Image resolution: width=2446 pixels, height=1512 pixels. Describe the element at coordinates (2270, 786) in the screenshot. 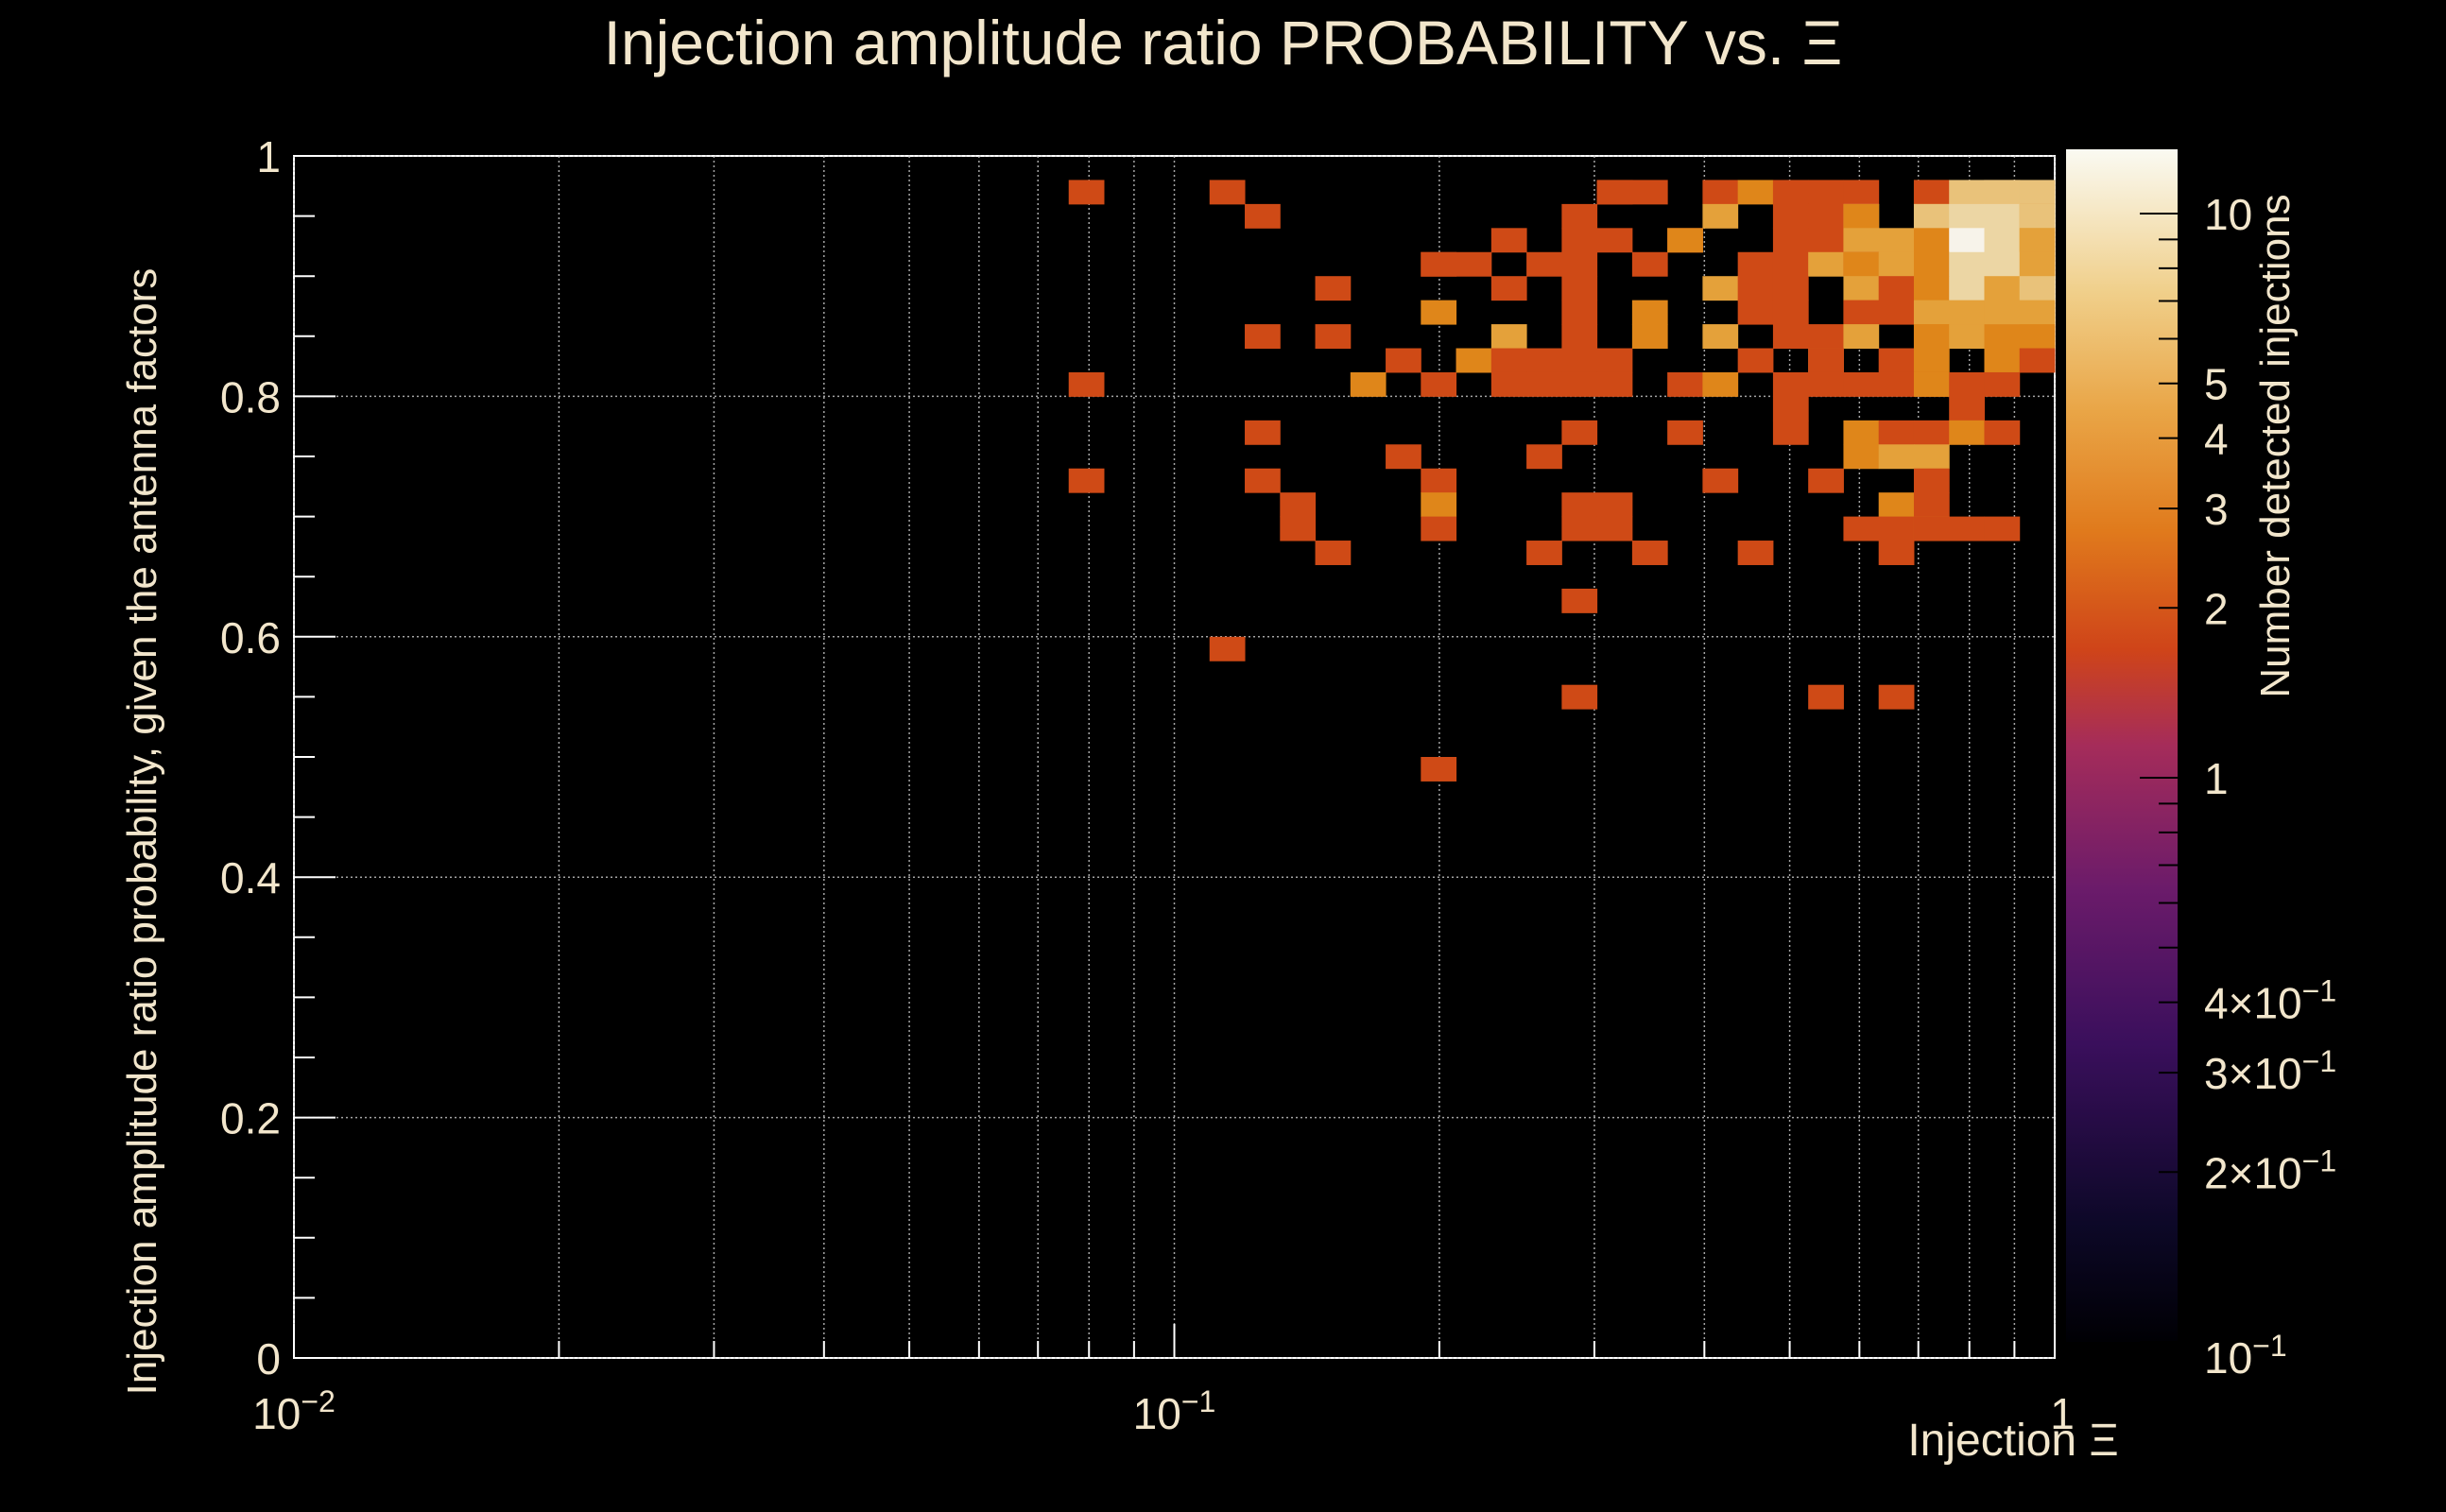

I see `colorbar-tick-labels: 10−1 2×10⁻¹ 3×10−1 4×10−1 1 2 3 4 5 10` at that location.